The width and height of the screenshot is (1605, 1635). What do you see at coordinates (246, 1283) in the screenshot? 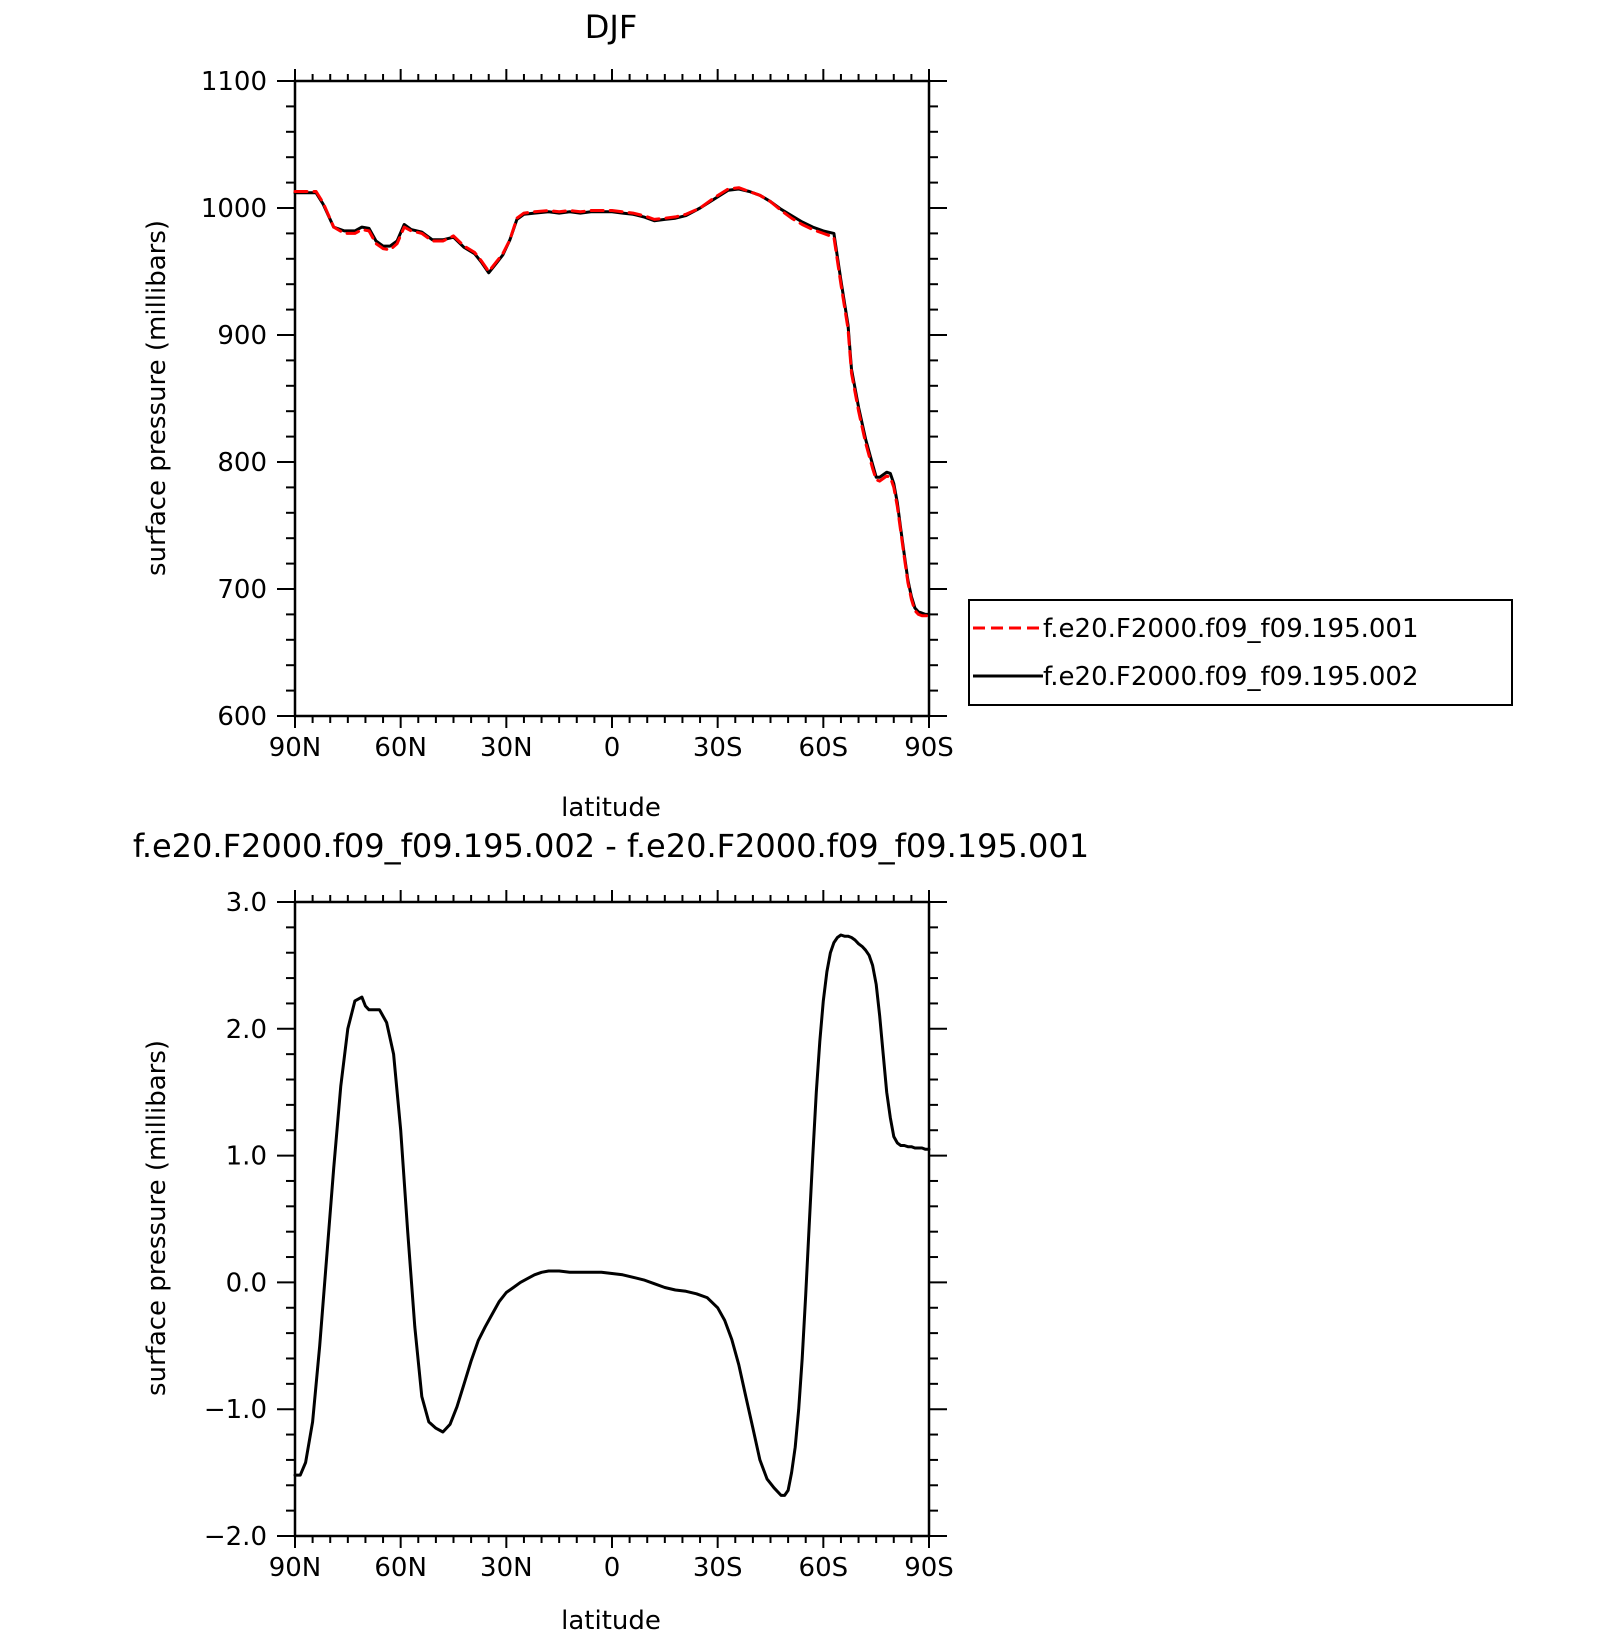
I see `bottom-y-tick-label: 0.0` at bounding box center [246, 1283].